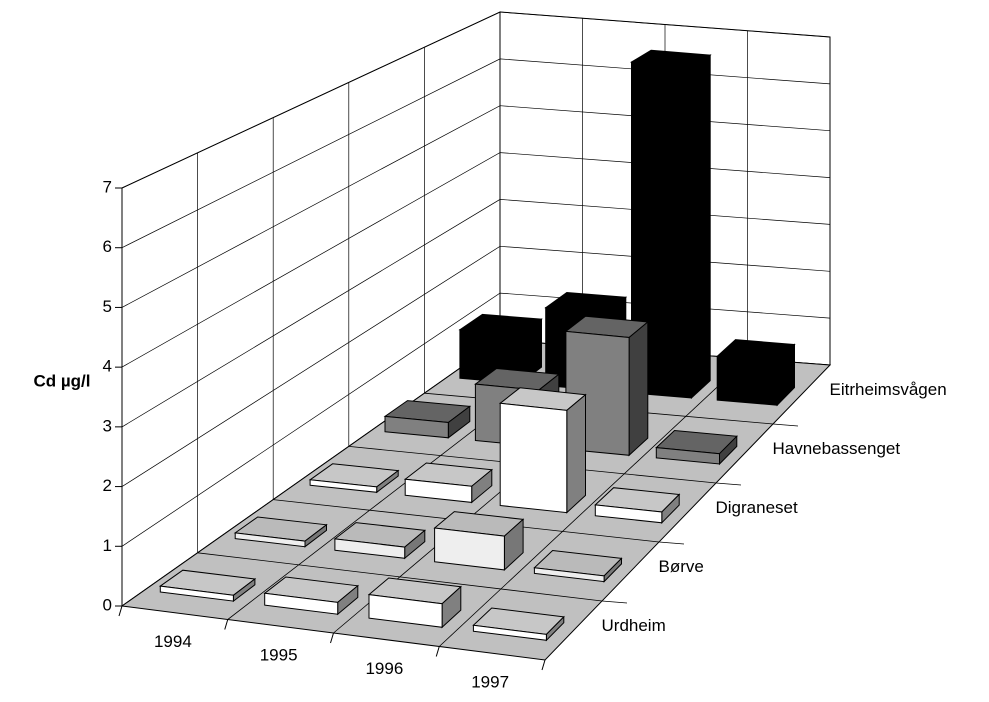 This screenshot has width=989, height=702. I want to click on y-tick-label: 6, so click(107, 246).